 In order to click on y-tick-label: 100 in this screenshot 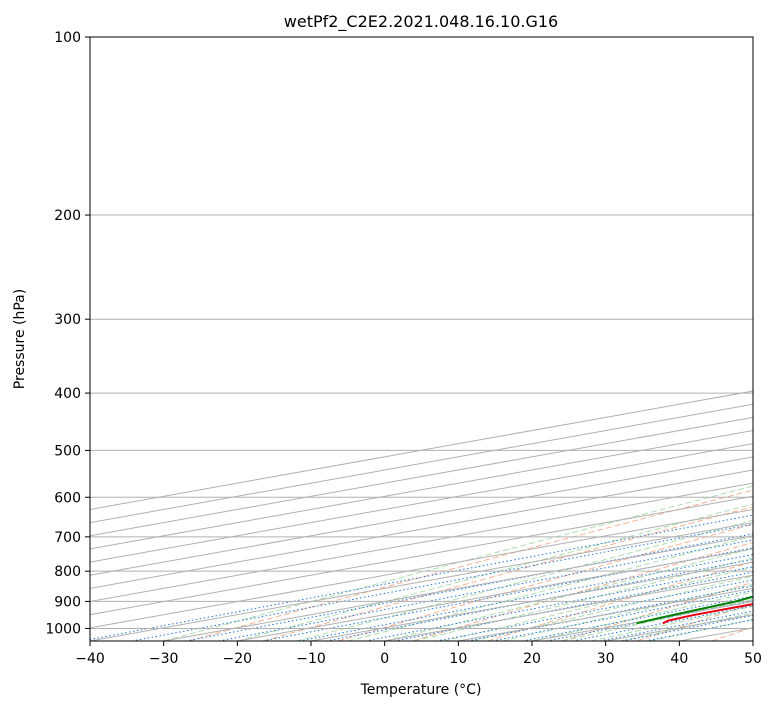, I will do `click(67, 38)`.